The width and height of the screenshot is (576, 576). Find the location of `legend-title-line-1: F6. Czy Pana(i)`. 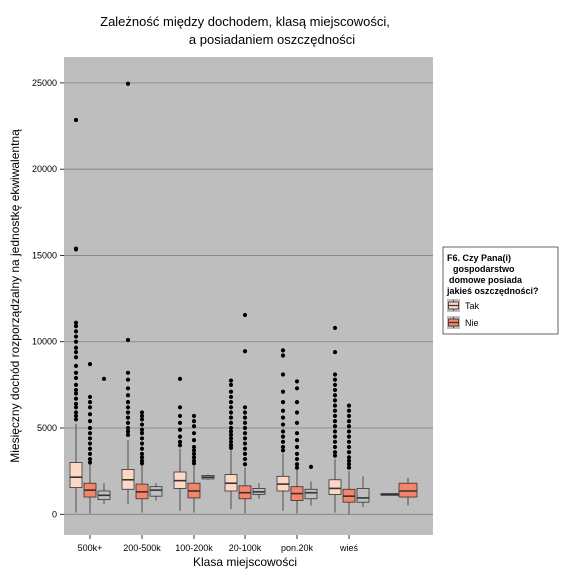

legend-title-line-1: F6. Czy Pana(i) is located at coordinates (479, 258).